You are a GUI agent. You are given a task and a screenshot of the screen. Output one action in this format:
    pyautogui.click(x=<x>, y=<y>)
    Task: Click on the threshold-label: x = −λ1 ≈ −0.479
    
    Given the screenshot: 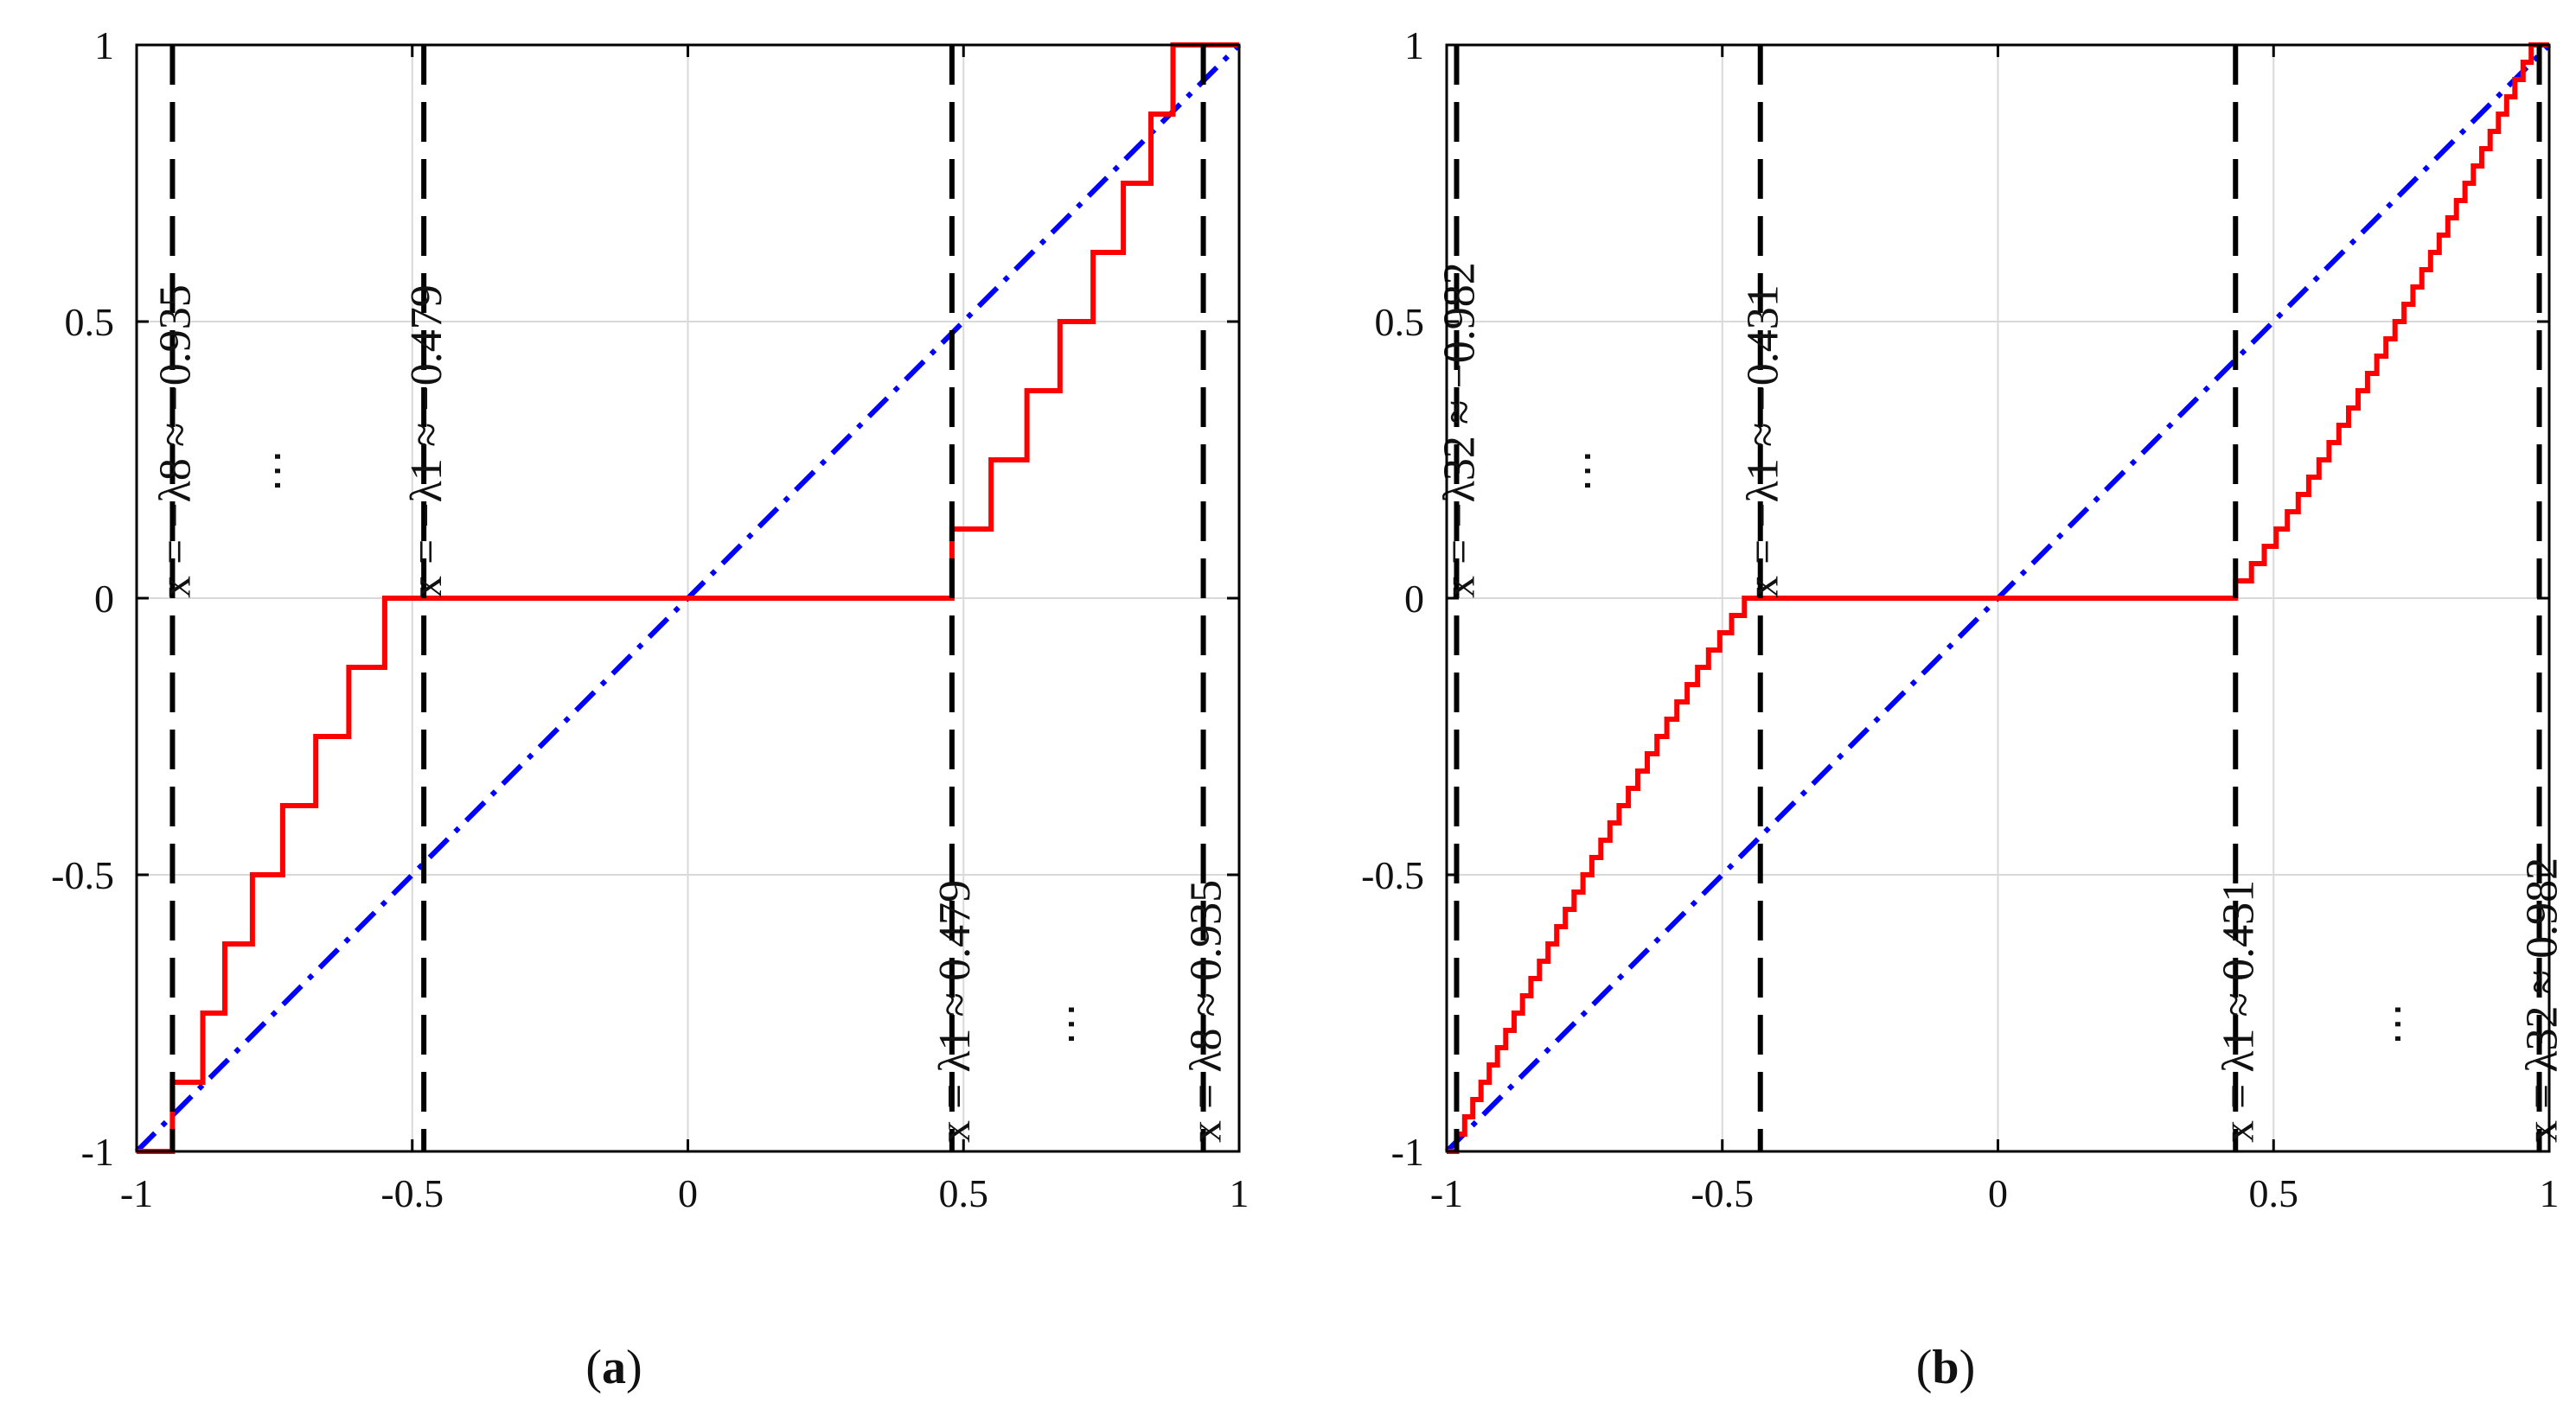 What is the action you would take?
    pyautogui.click(x=427, y=441)
    